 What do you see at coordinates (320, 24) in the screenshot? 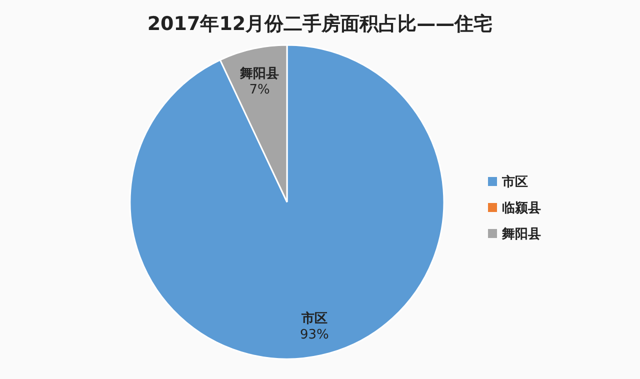
I see `chart-title: 2017年12月份二手房面积占比——住宅` at bounding box center [320, 24].